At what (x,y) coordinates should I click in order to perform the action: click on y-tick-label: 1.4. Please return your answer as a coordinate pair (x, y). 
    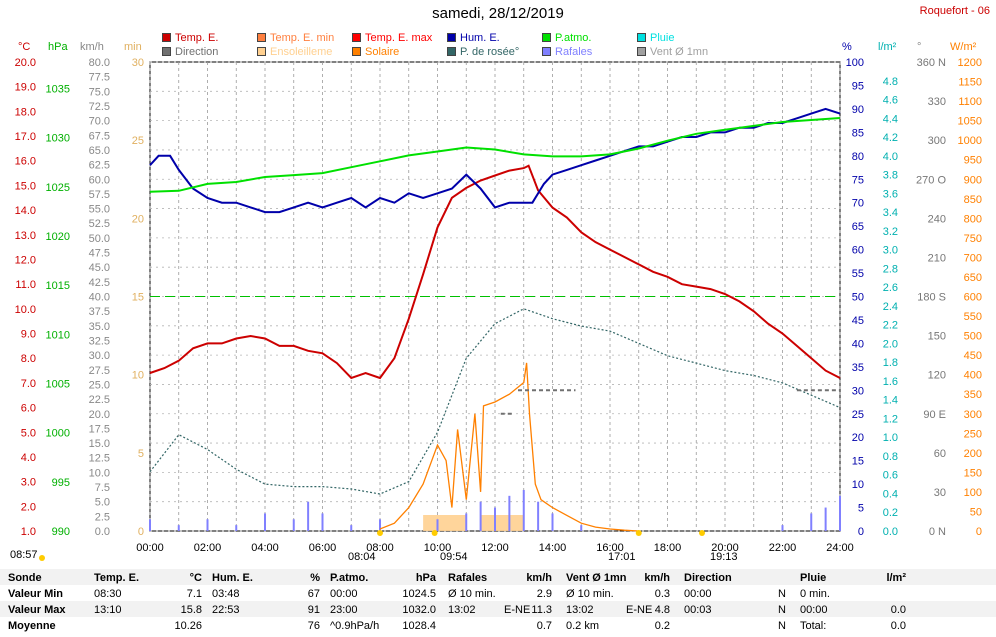
    Looking at the image, I should click on (890, 401).